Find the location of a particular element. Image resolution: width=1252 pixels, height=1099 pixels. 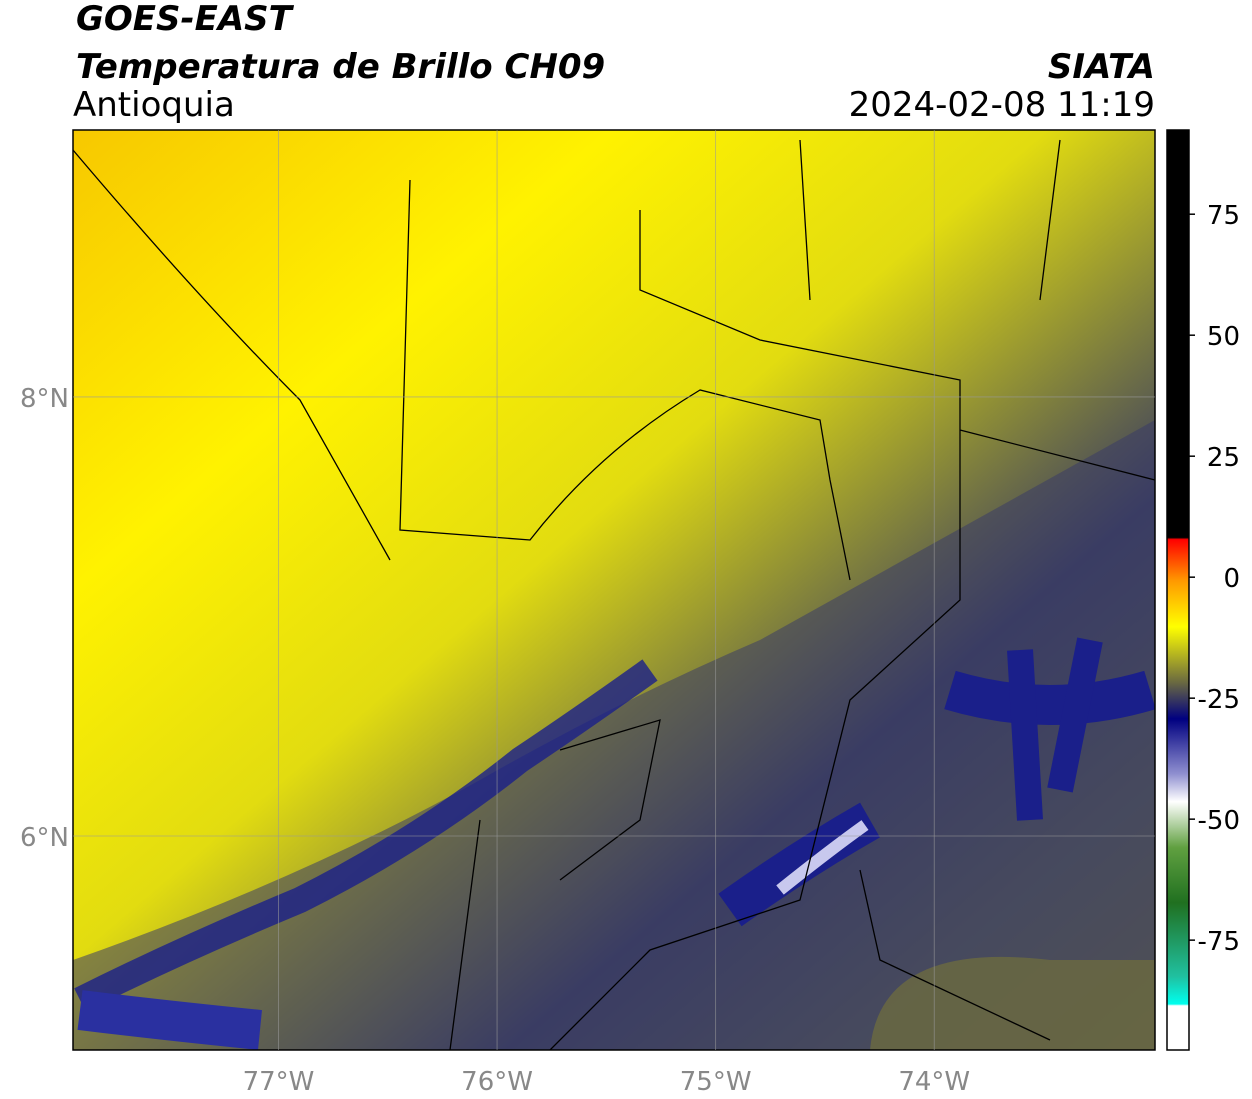

colorbar-tick-label: 25 is located at coordinates (1223, 458).